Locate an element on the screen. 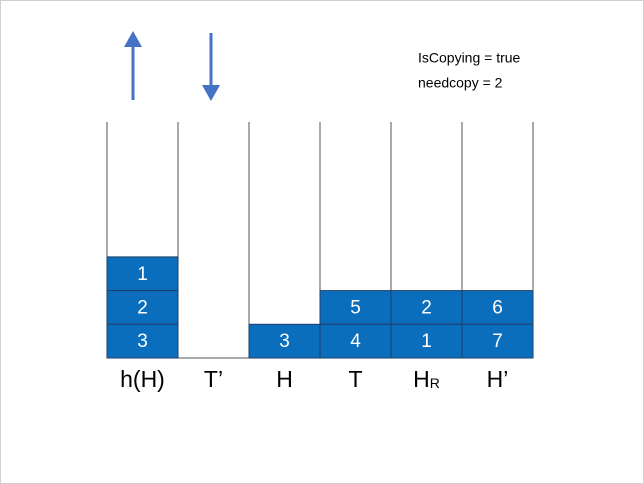 The height and width of the screenshot is (484, 644). stack-label: H’ is located at coordinates (498, 379).